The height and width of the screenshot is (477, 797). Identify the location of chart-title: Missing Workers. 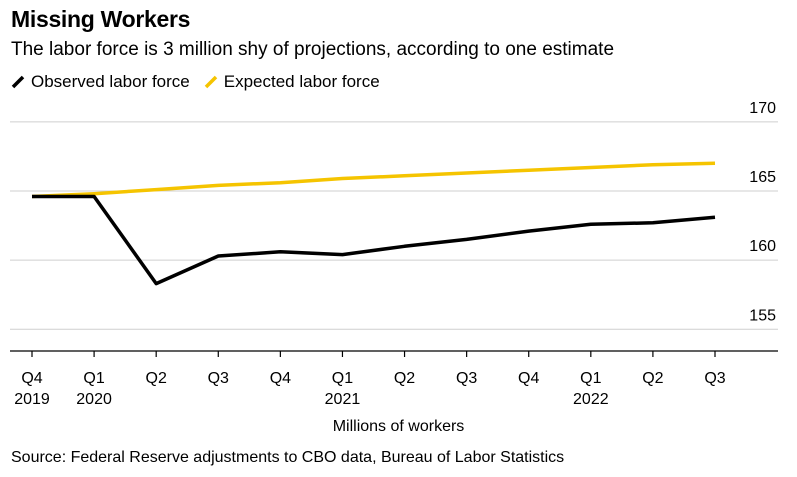
(101, 19).